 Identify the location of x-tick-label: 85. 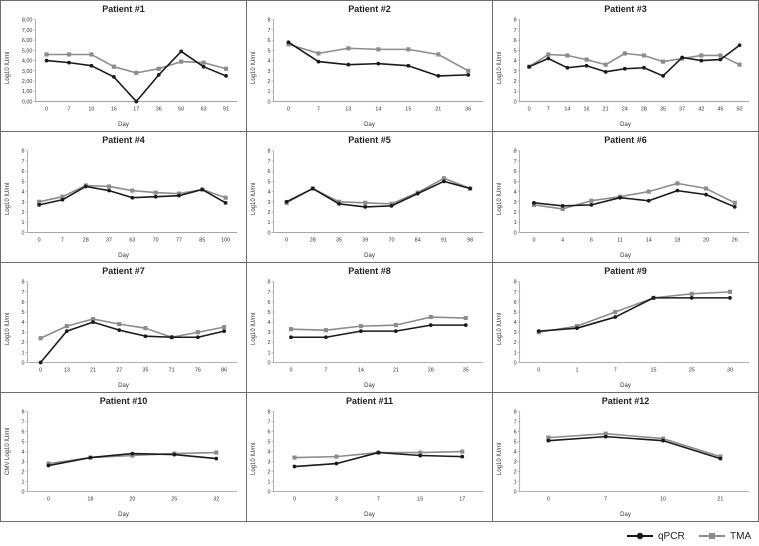
(202, 240).